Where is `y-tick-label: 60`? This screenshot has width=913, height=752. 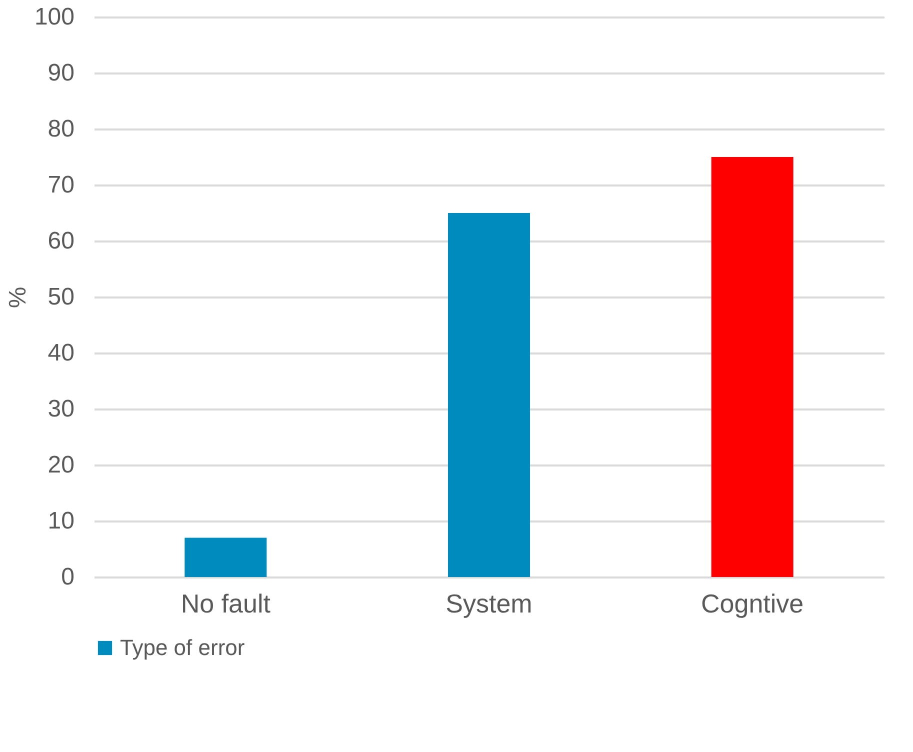
y-tick-label: 60 is located at coordinates (61, 241).